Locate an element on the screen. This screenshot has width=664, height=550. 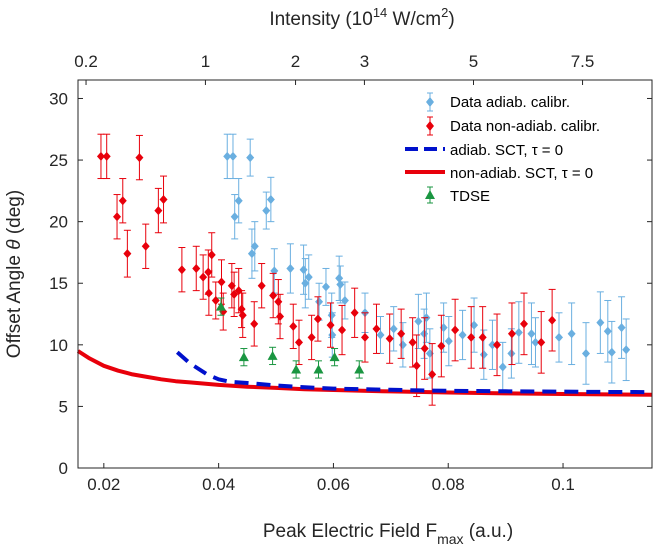
top-axis-title-sup1: 14 is located at coordinates (380, 12).